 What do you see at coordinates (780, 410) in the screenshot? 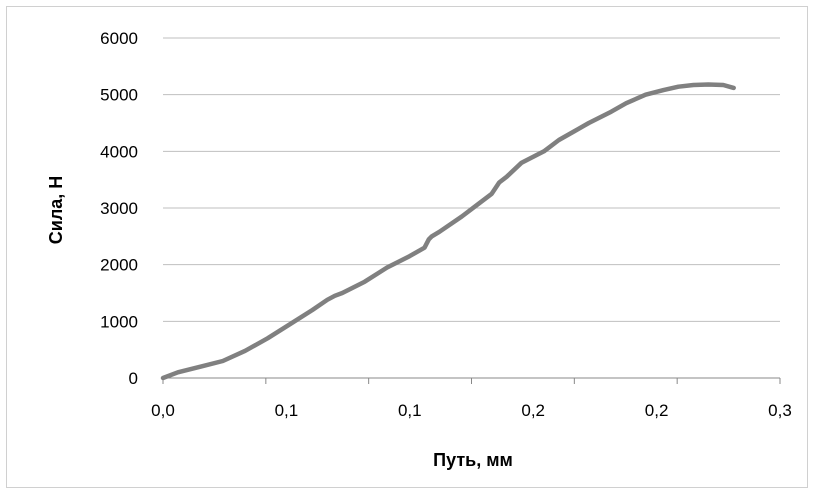
I see `x-tick-label: 0,3` at bounding box center [780, 410].